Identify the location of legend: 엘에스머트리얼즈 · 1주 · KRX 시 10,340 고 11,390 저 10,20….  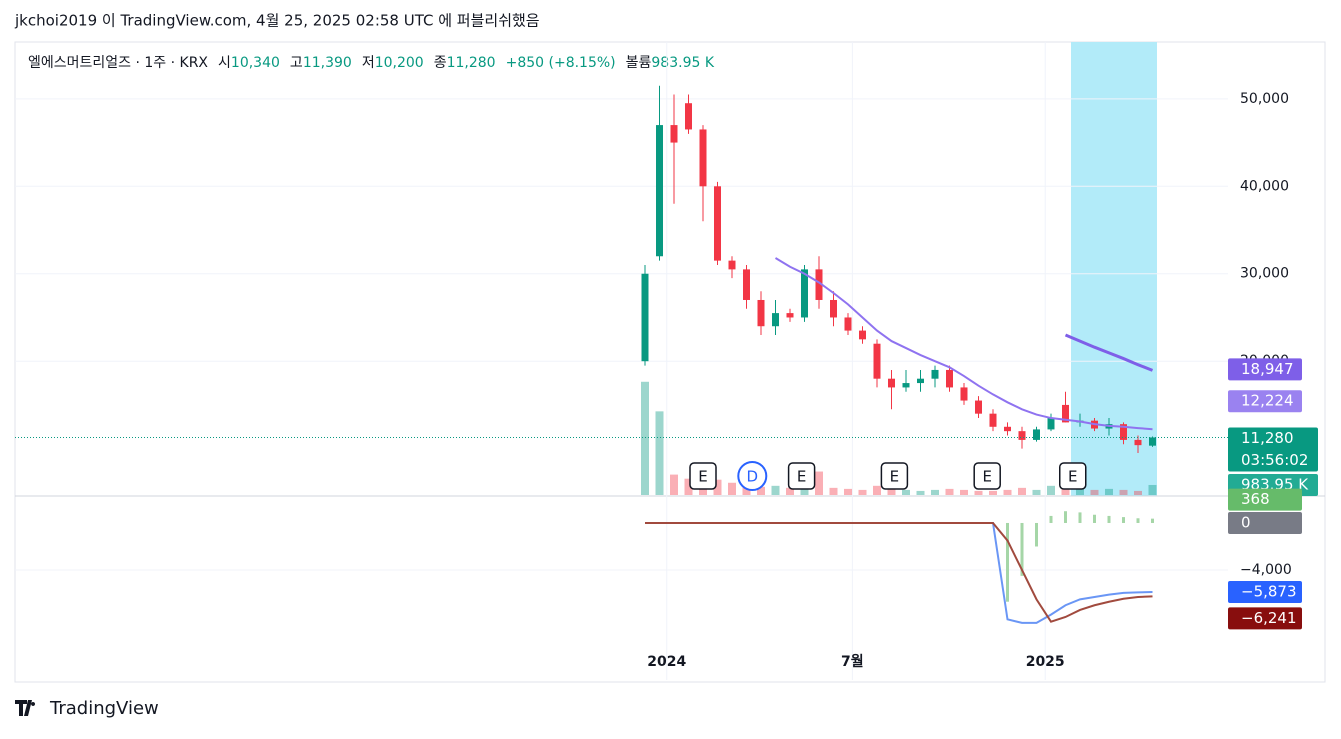
(371, 63).